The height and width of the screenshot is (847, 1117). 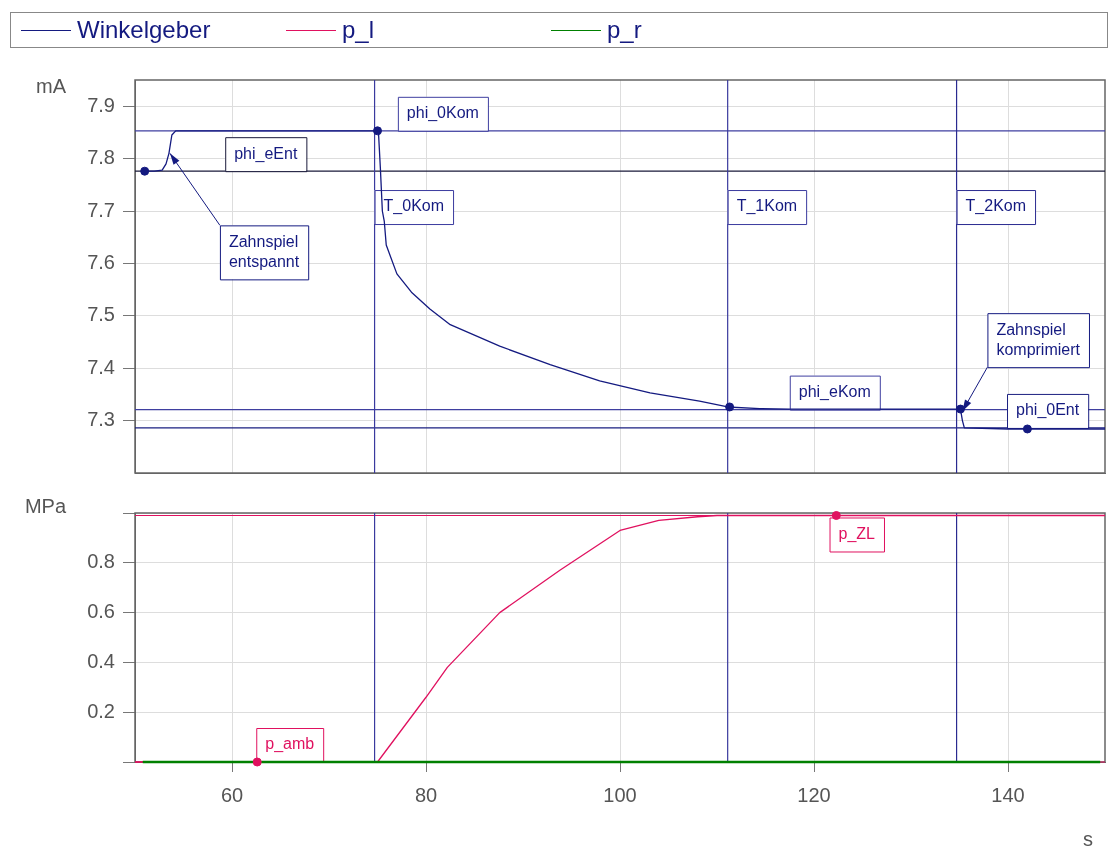 What do you see at coordinates (814, 794) in the screenshot?
I see `x-tick-label: 120` at bounding box center [814, 794].